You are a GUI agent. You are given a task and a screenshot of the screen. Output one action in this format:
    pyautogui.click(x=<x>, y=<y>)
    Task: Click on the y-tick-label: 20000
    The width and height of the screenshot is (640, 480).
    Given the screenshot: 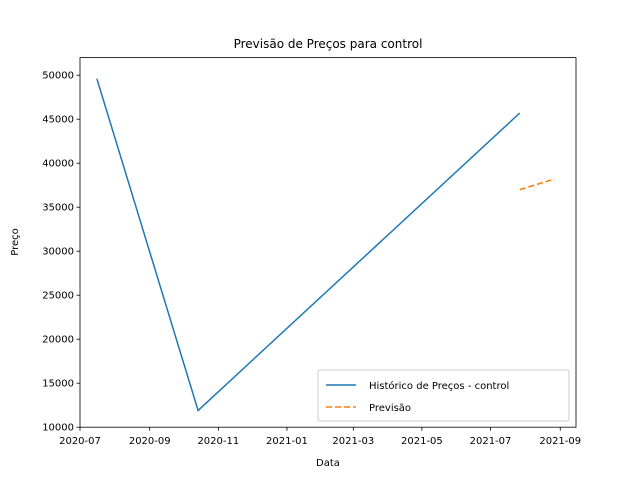 What is the action you would take?
    pyautogui.click(x=58, y=340)
    